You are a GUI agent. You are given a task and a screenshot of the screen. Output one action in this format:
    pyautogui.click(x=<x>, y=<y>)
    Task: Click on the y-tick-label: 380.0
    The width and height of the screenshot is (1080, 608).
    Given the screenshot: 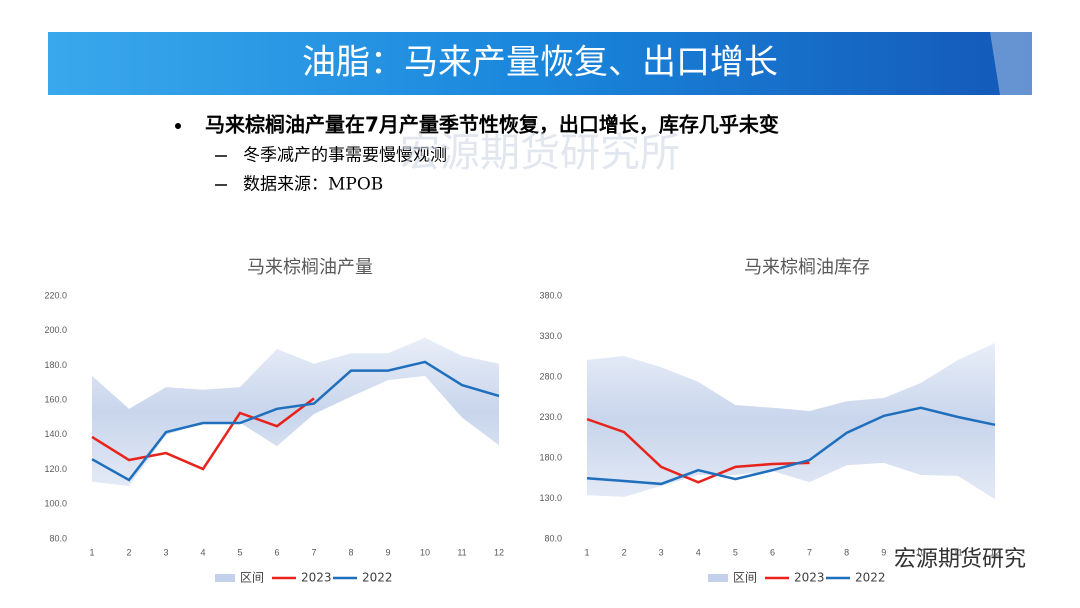 What is the action you would take?
    pyautogui.click(x=550, y=295)
    